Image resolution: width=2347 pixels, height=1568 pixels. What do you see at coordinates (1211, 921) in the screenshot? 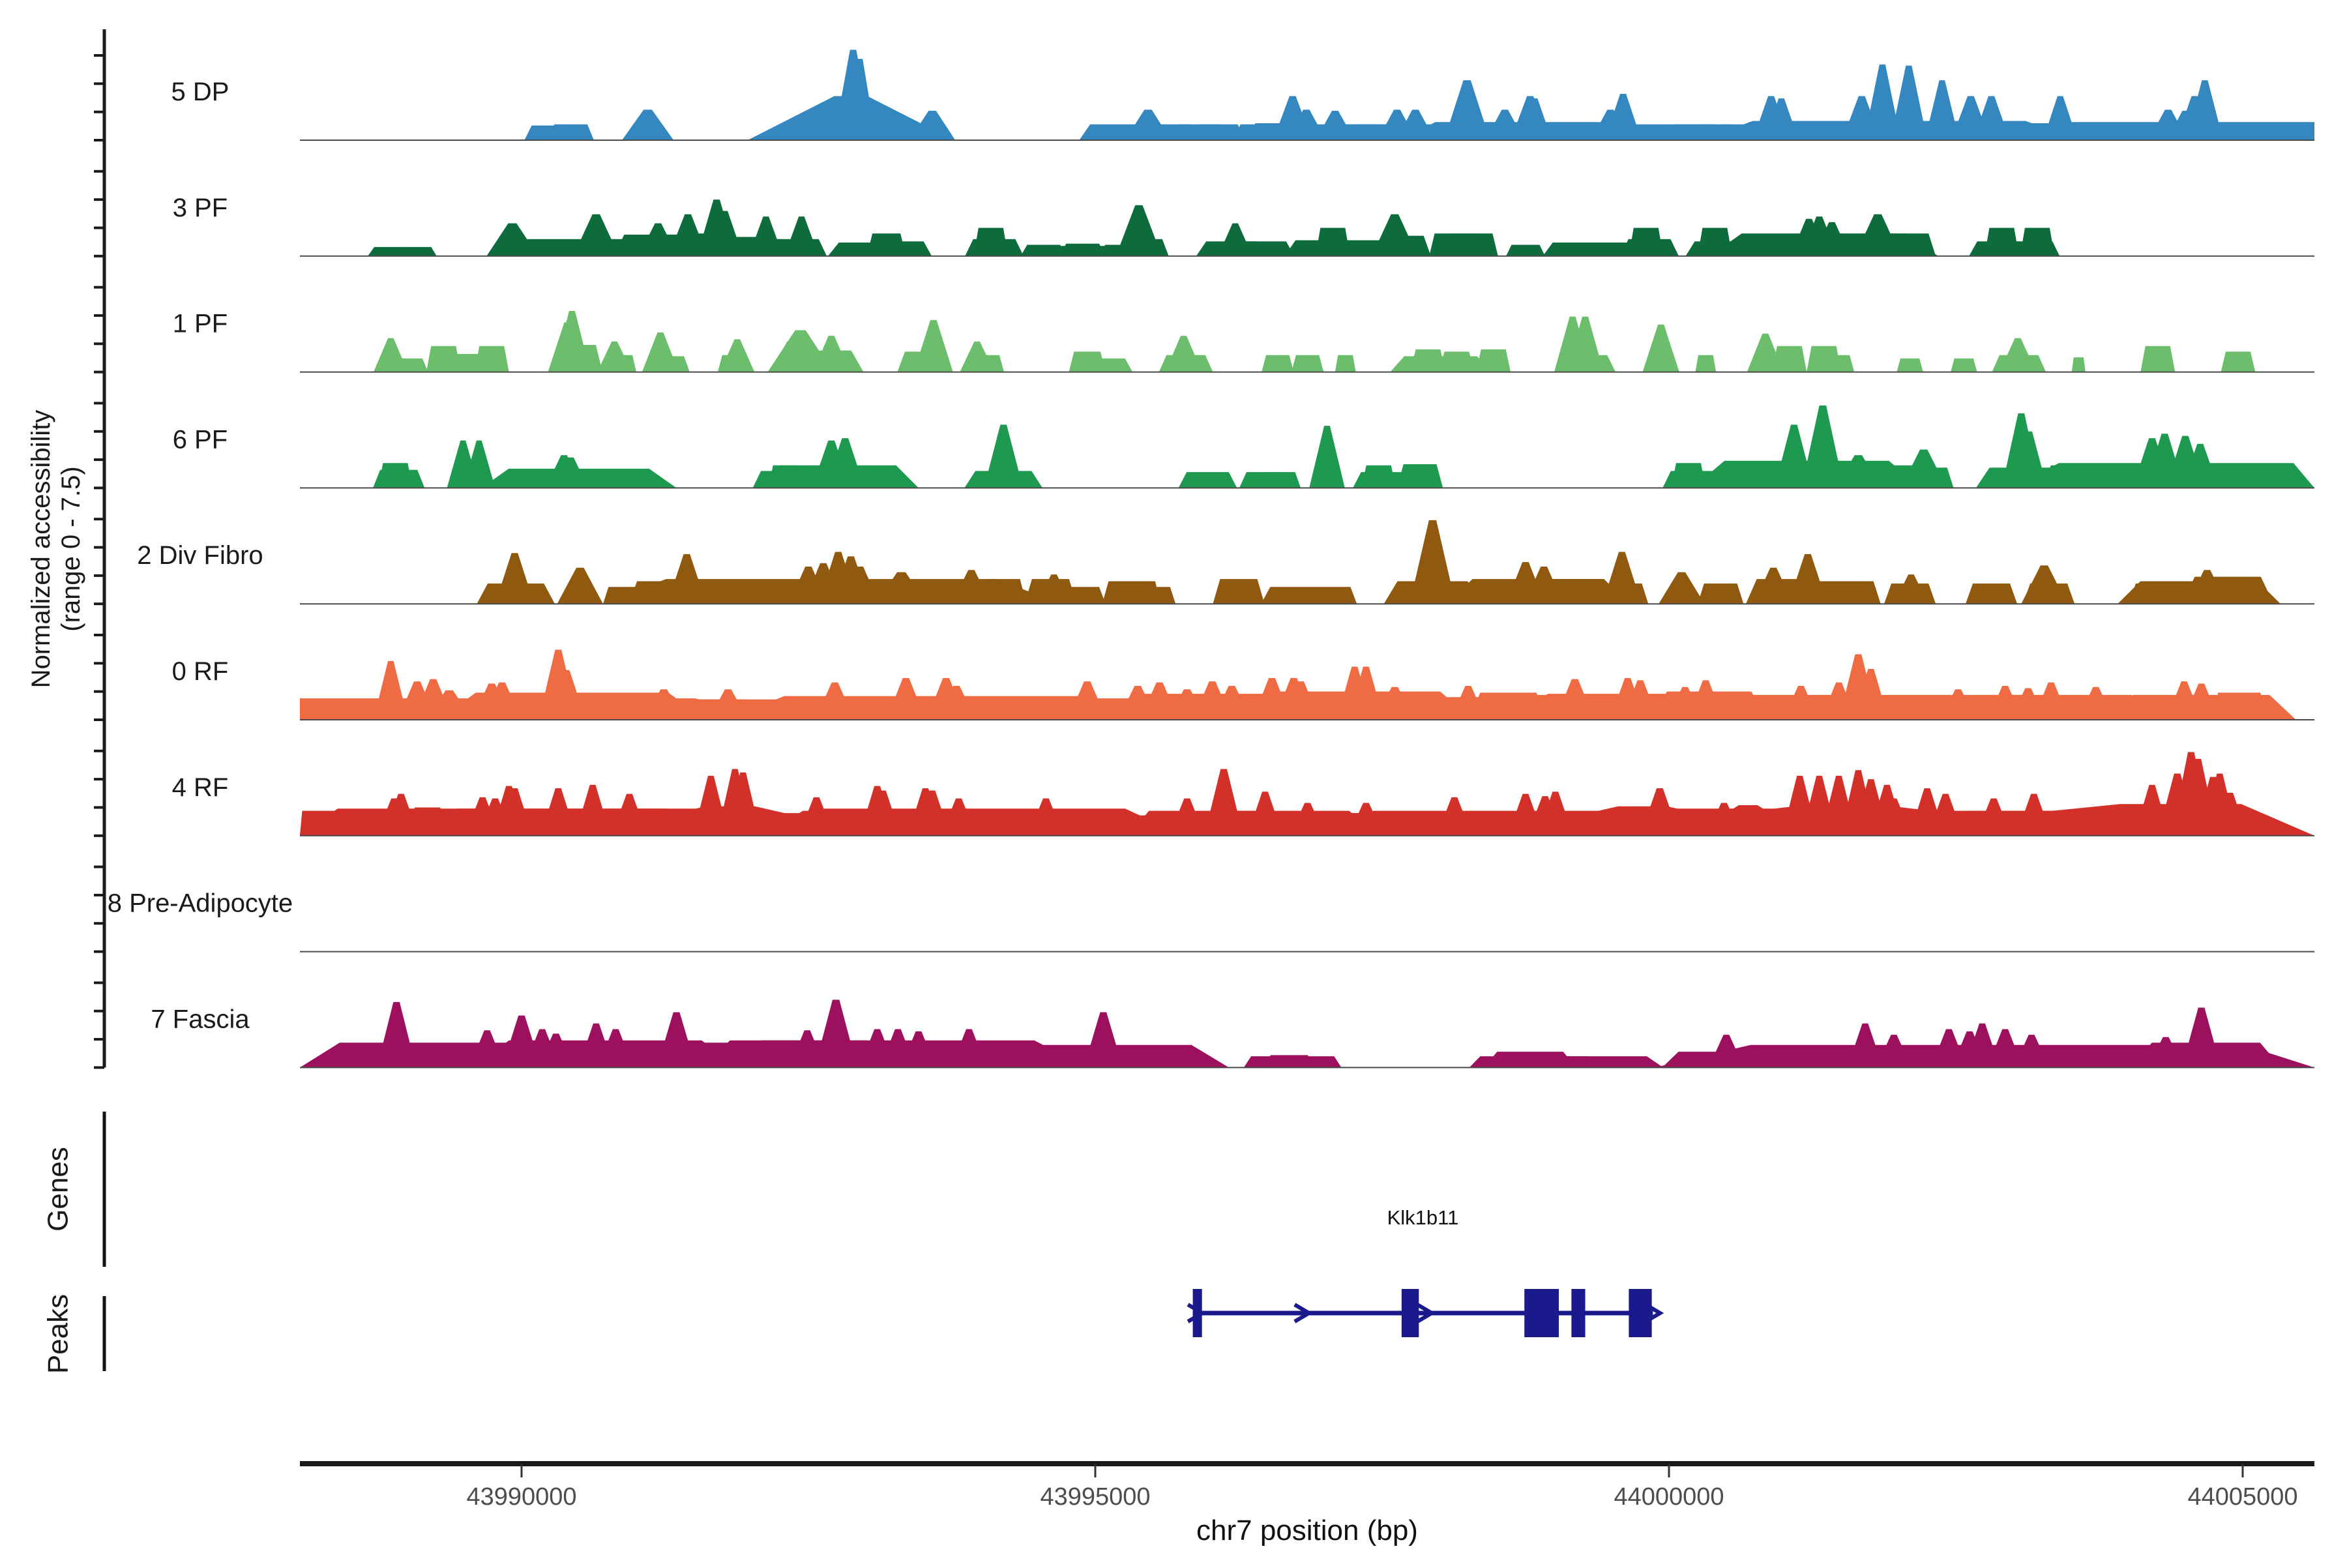
I see `coverage-track: 8 Pre-Adipocyte` at bounding box center [1211, 921].